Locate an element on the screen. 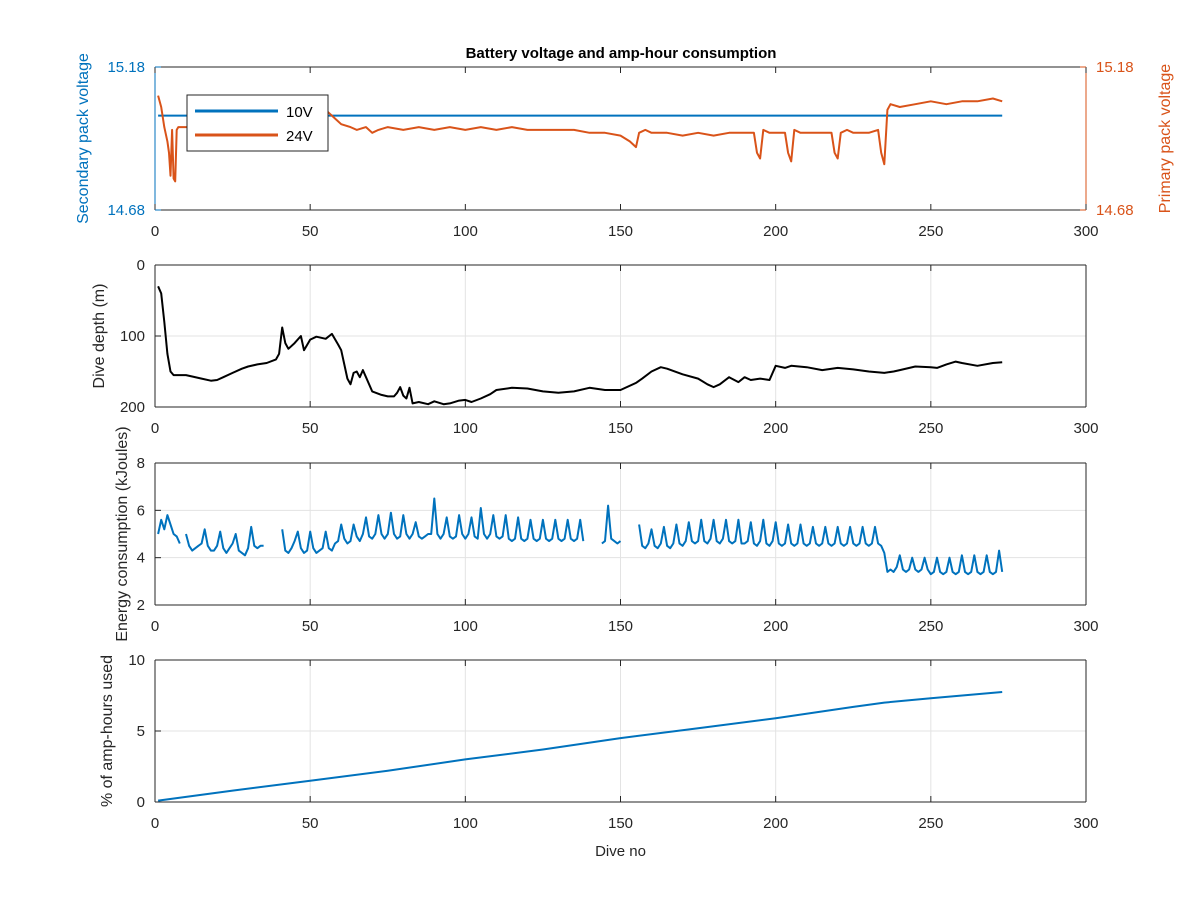 This screenshot has height=900, width=1200. figure-title: Battery voltage and amp-hour consumption is located at coordinates (621, 53).